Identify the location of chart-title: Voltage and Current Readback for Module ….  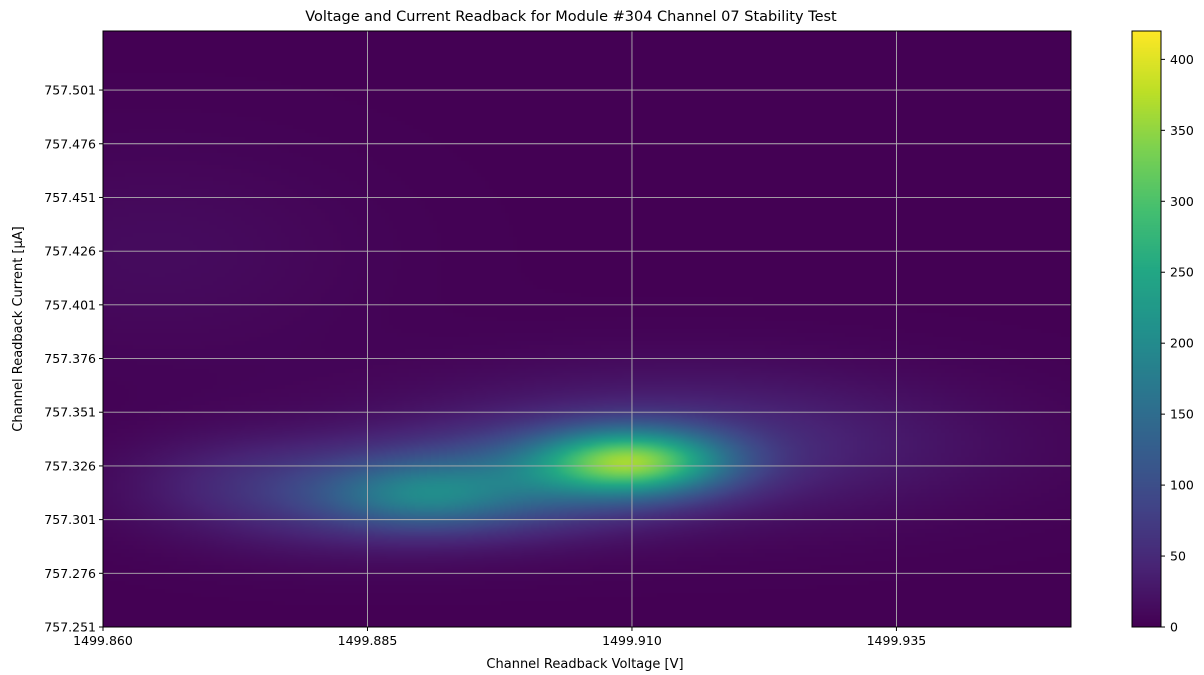
(571, 17).